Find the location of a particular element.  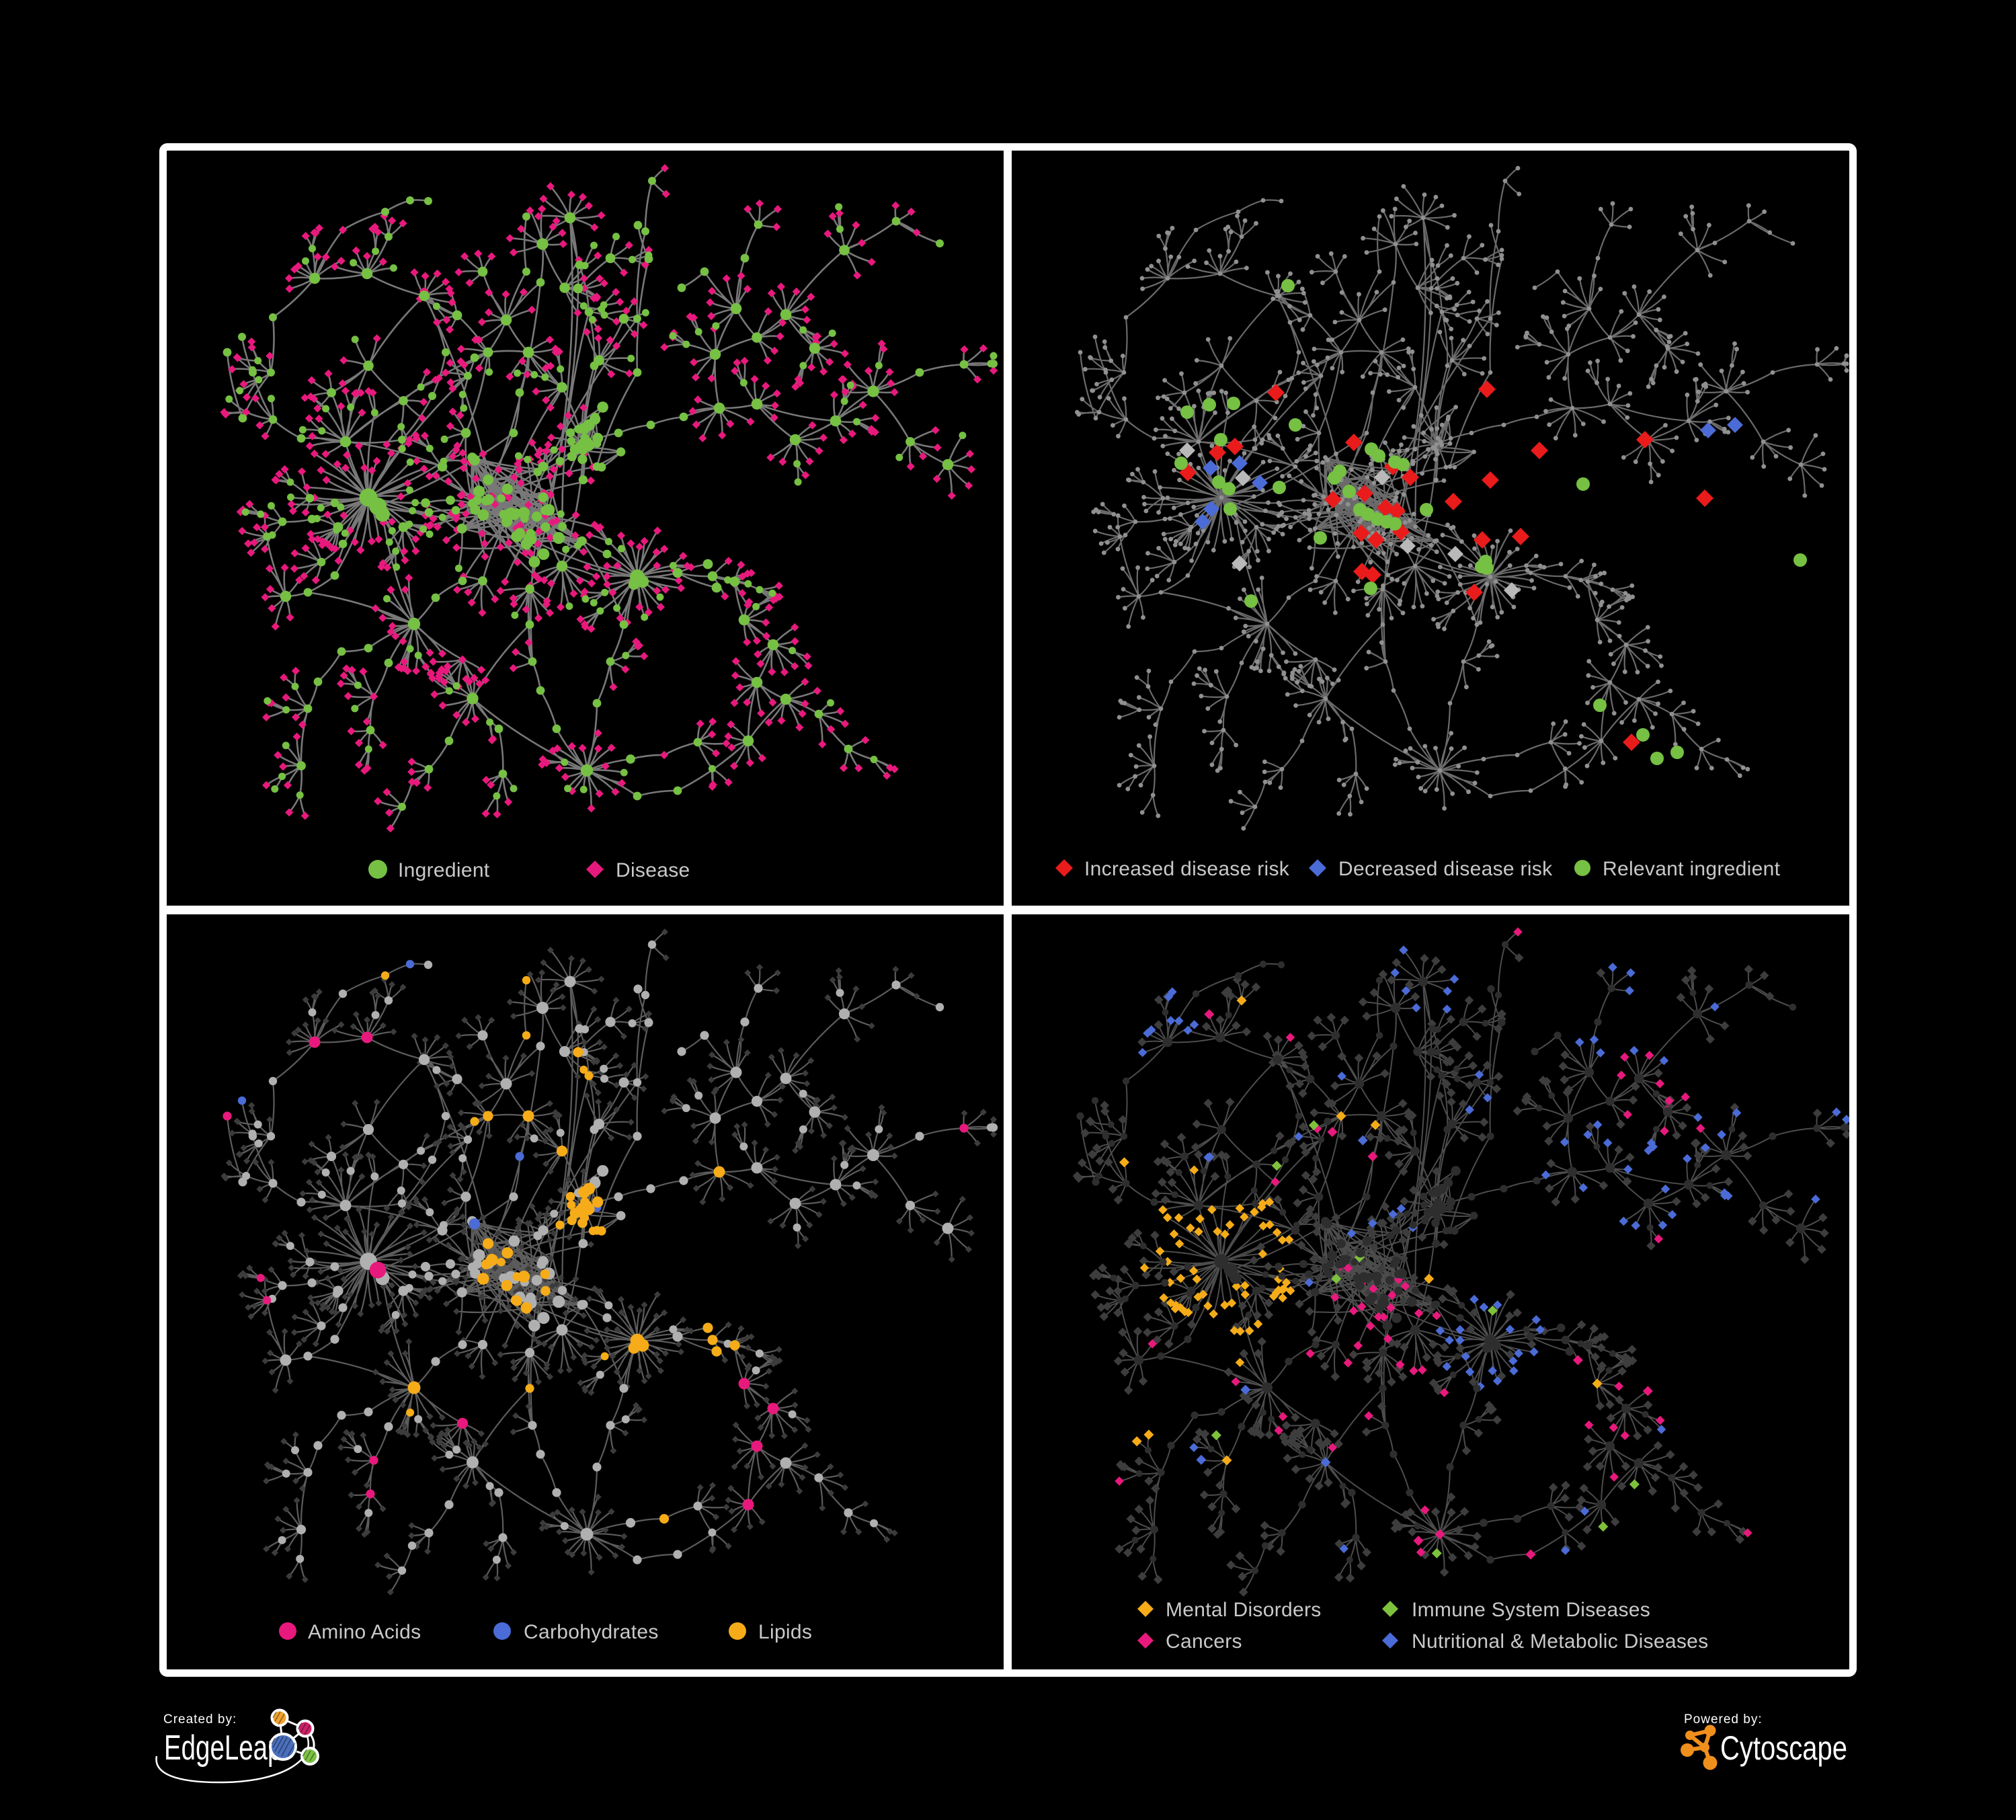

svg-text: Relevant ingredient is located at coordinates (1692, 869).